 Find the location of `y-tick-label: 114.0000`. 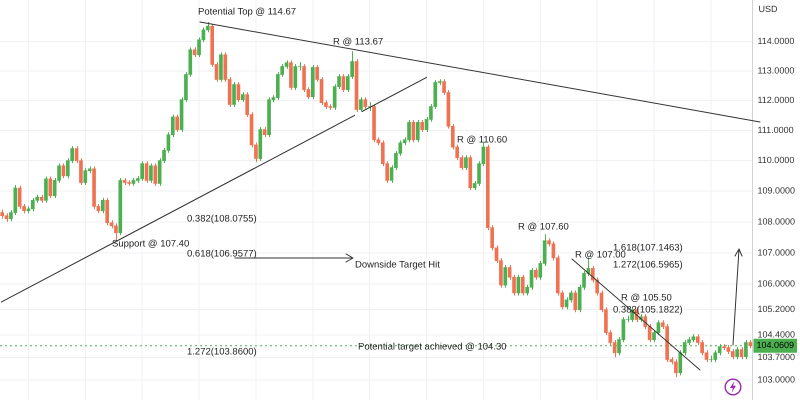

y-tick-label: 114.0000 is located at coordinates (775, 41).